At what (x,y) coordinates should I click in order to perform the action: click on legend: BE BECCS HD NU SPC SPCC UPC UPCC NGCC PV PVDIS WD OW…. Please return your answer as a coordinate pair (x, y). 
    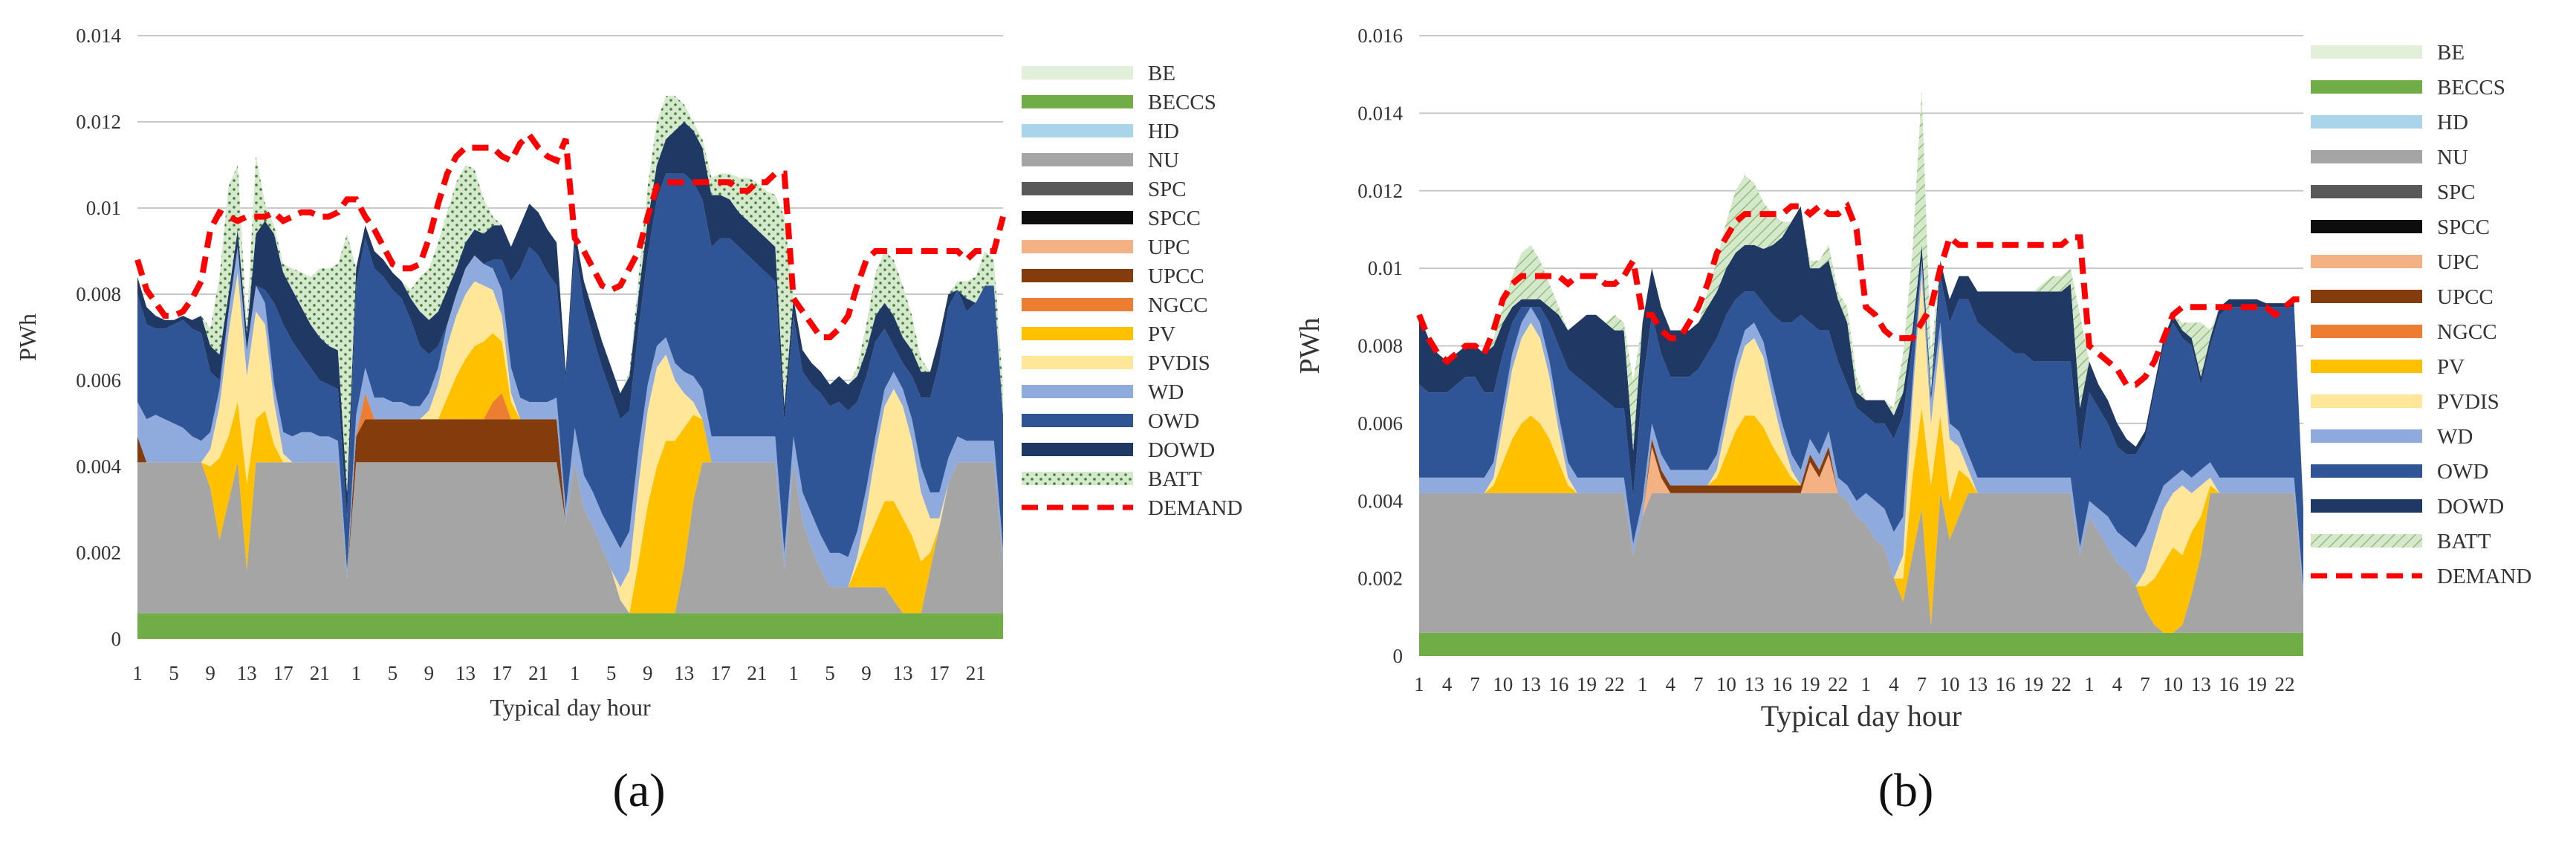
    Looking at the image, I should click on (2421, 314).